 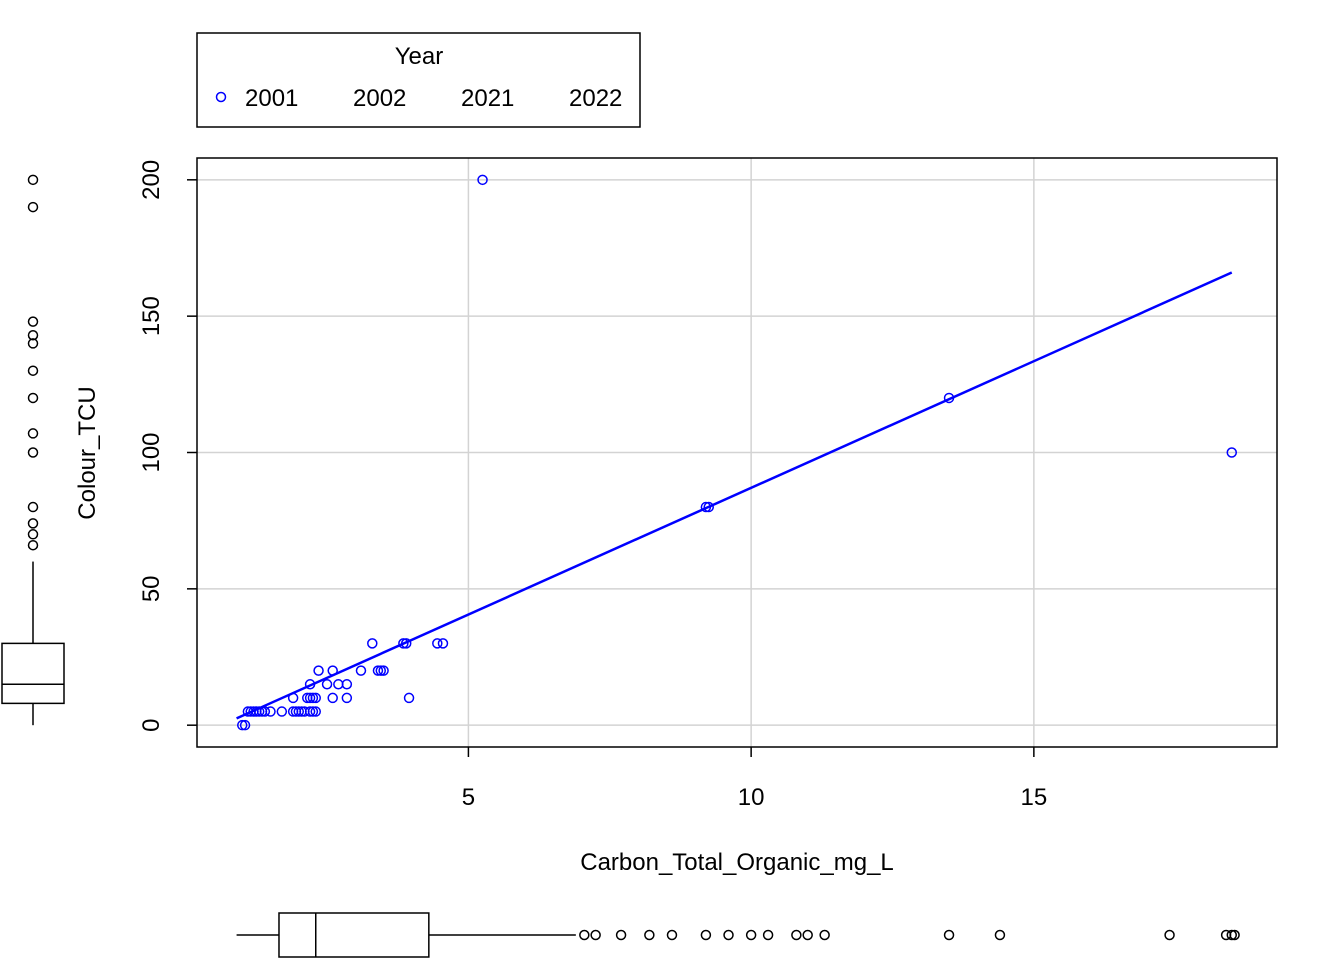 What do you see at coordinates (419, 56) in the screenshot?
I see `legend-title: Year` at bounding box center [419, 56].